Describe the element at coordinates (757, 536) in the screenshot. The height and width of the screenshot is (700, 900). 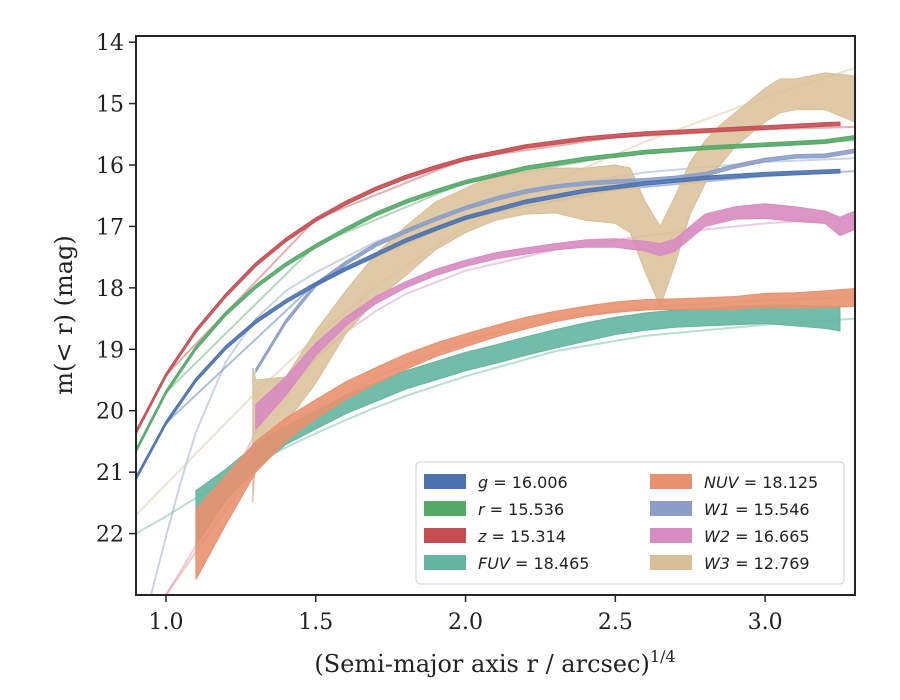
I see `legend-label-w2: W2 = 16.665` at that location.